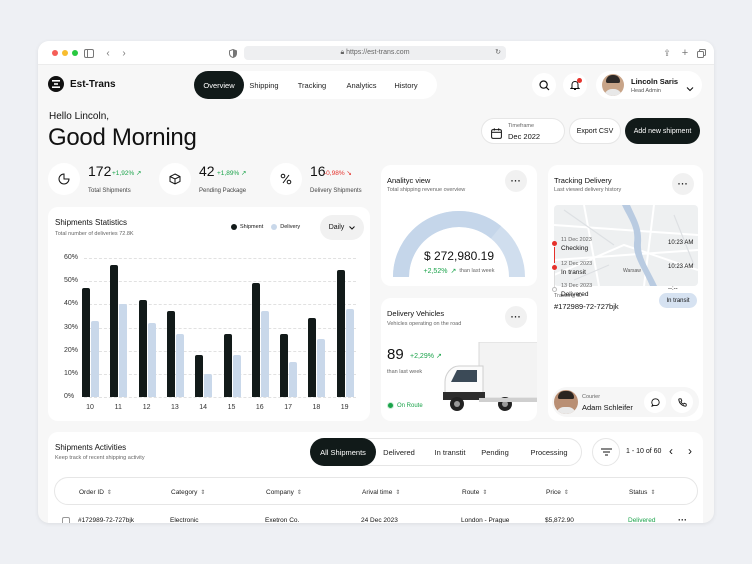 This screenshot has height=564, width=752. I want to click on next-page-button: ›, so click(690, 451).